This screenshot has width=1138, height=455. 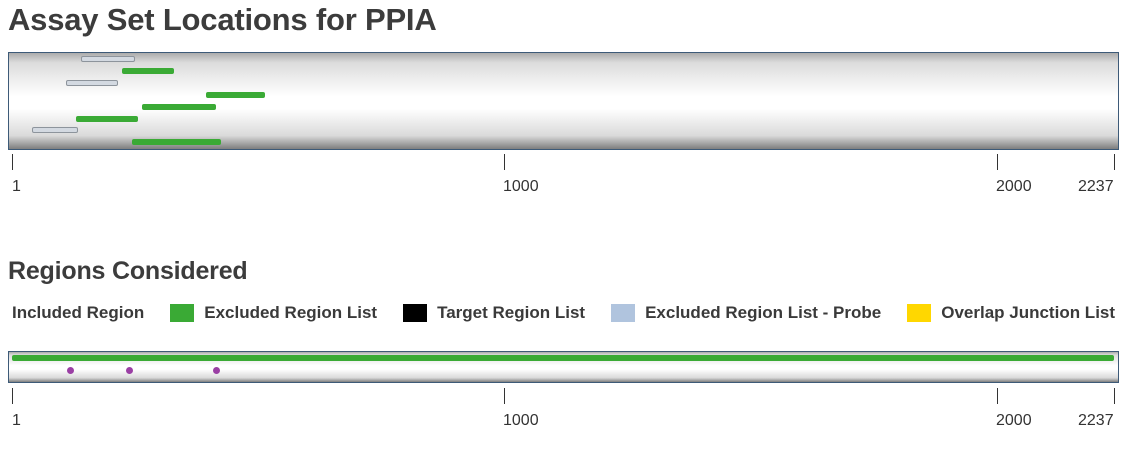 I want to click on legend-item-overlap-junction-list: Overlap Junction List, so click(x=1039, y=313).